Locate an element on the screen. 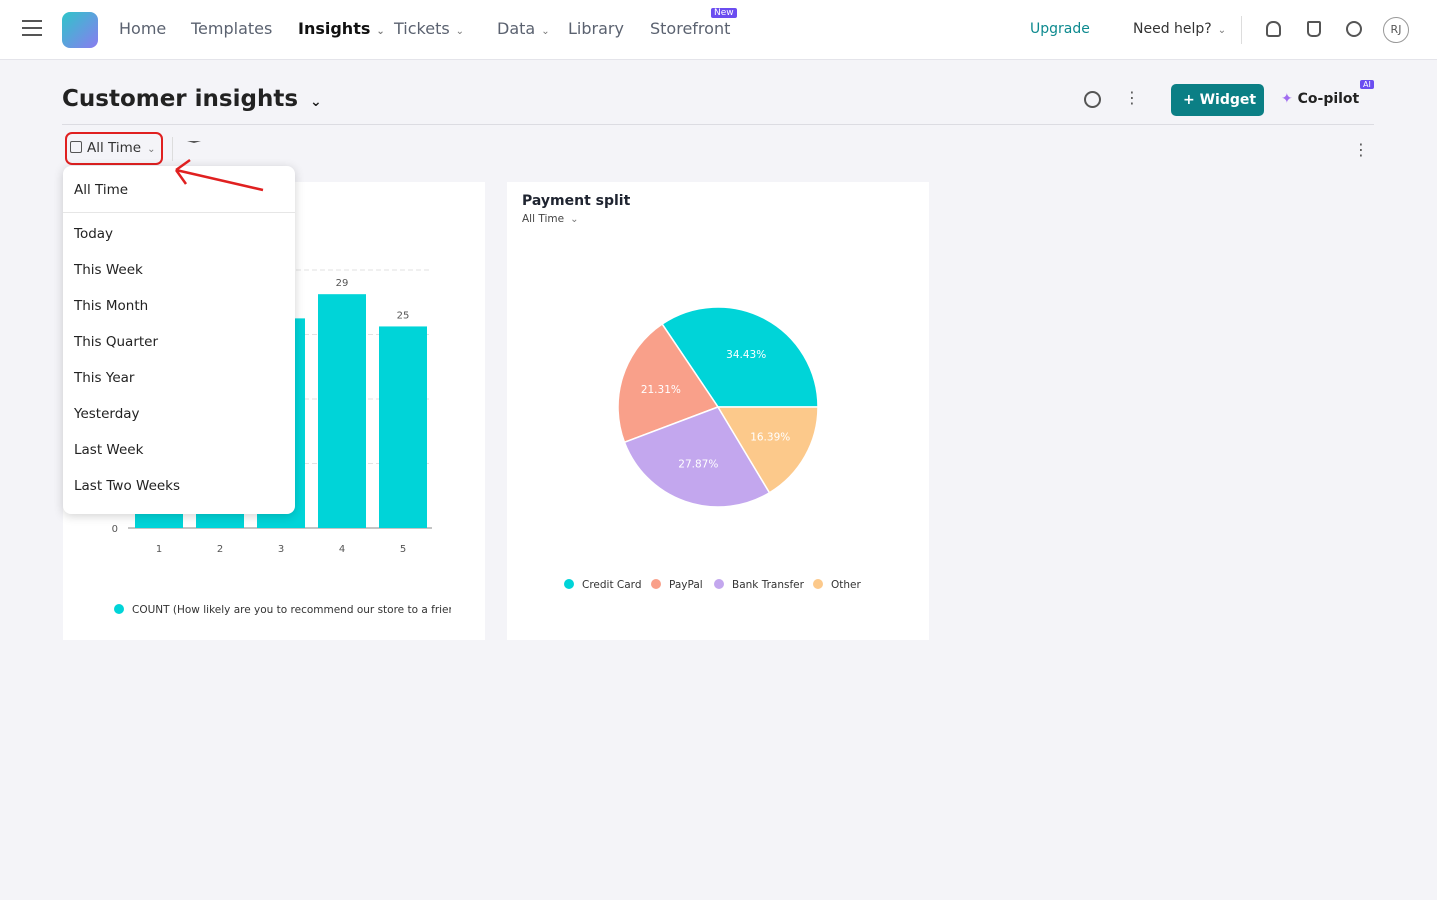 The width and height of the screenshot is (1437, 900). upgrade-link: Upgrade is located at coordinates (1052, 29).